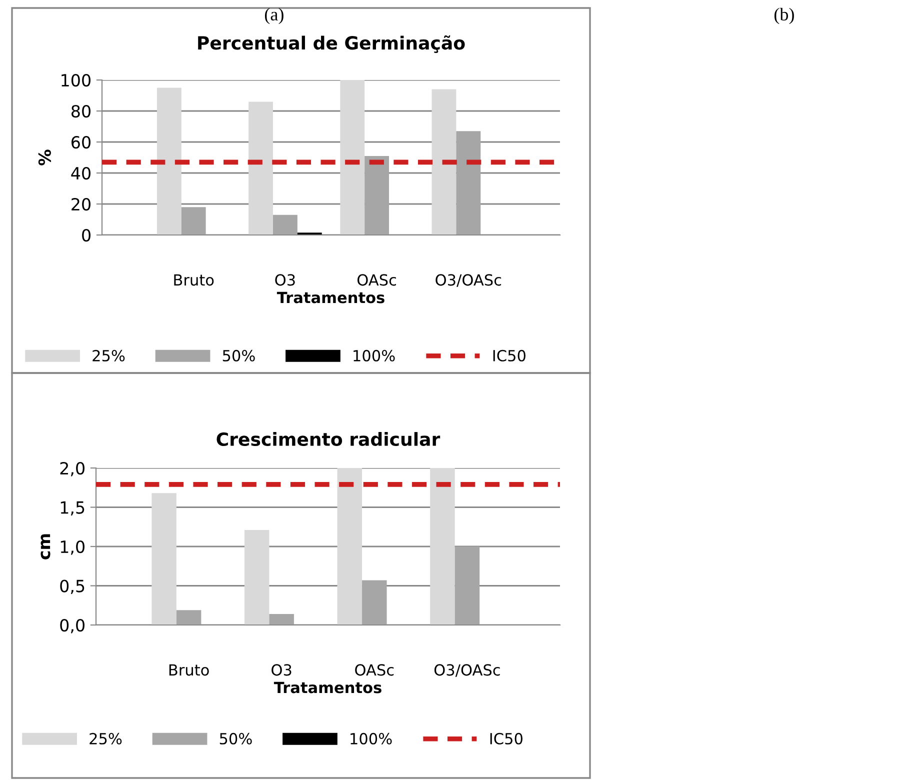 Image resolution: width=914 pixels, height=780 pixels. I want to click on y-tick-label: 100, so click(76, 80).